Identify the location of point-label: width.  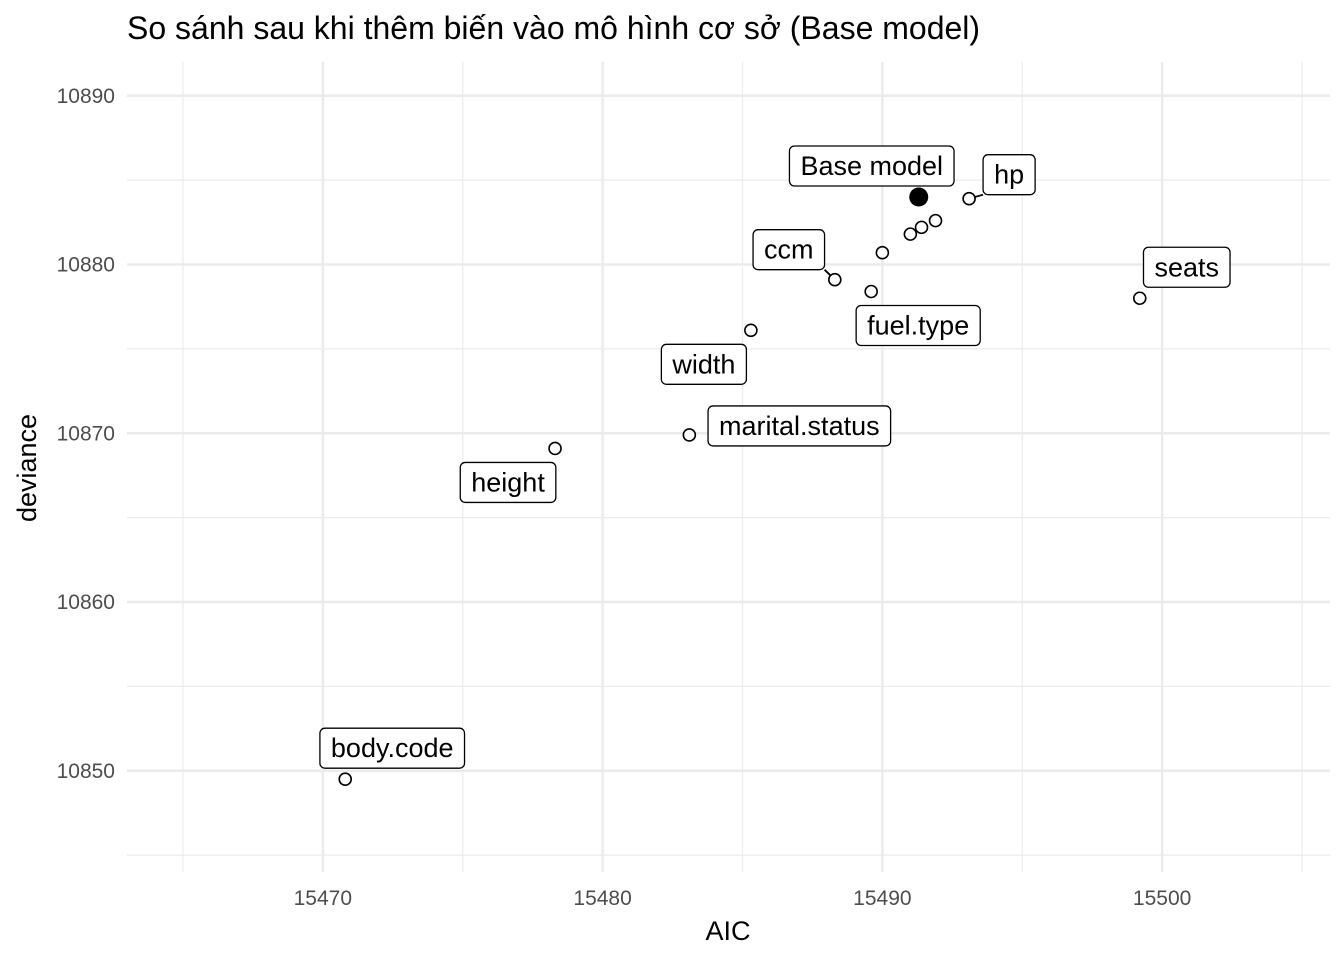
(703, 364).